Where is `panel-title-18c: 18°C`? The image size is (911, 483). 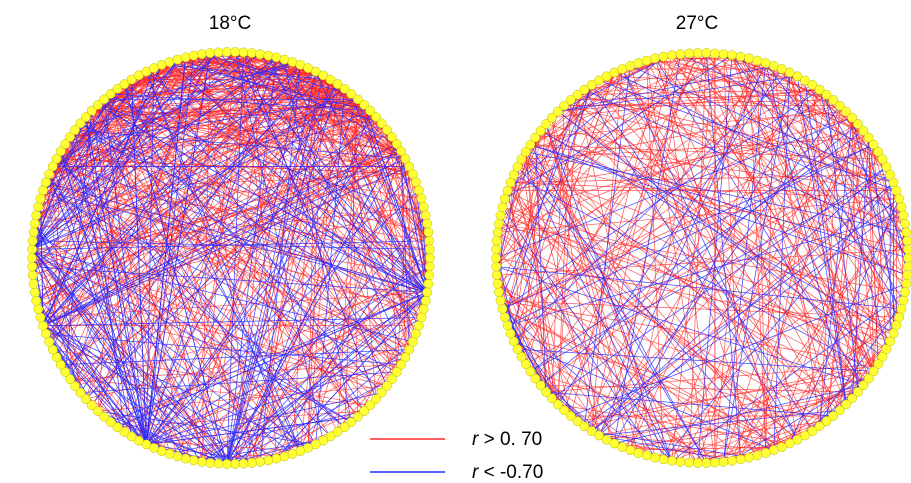 panel-title-18c: 18°C is located at coordinates (230, 23).